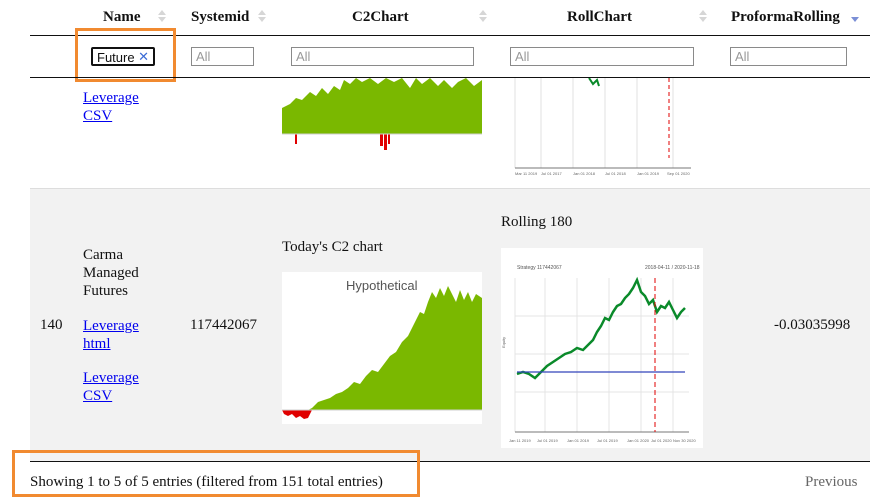 This screenshot has width=870, height=499. What do you see at coordinates (526, 173) in the screenshot?
I see `roll-tick-label: Mar 11 2019` at bounding box center [526, 173].